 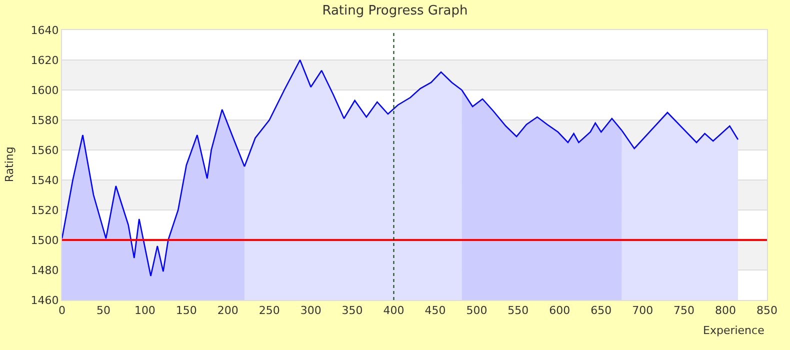 I want to click on x-tick-label: 200, so click(x=227, y=311).